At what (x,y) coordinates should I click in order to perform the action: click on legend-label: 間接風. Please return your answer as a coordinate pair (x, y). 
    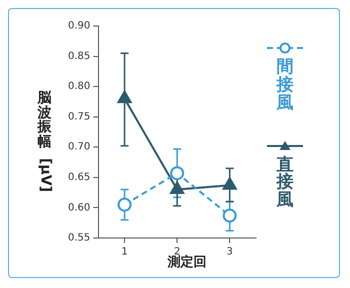
    Looking at the image, I should click on (285, 85).